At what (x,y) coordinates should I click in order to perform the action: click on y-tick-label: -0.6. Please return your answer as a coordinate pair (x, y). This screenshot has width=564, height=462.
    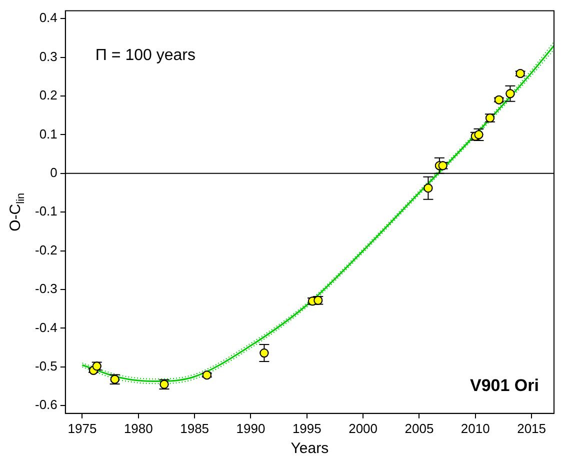
    Looking at the image, I should click on (46, 404).